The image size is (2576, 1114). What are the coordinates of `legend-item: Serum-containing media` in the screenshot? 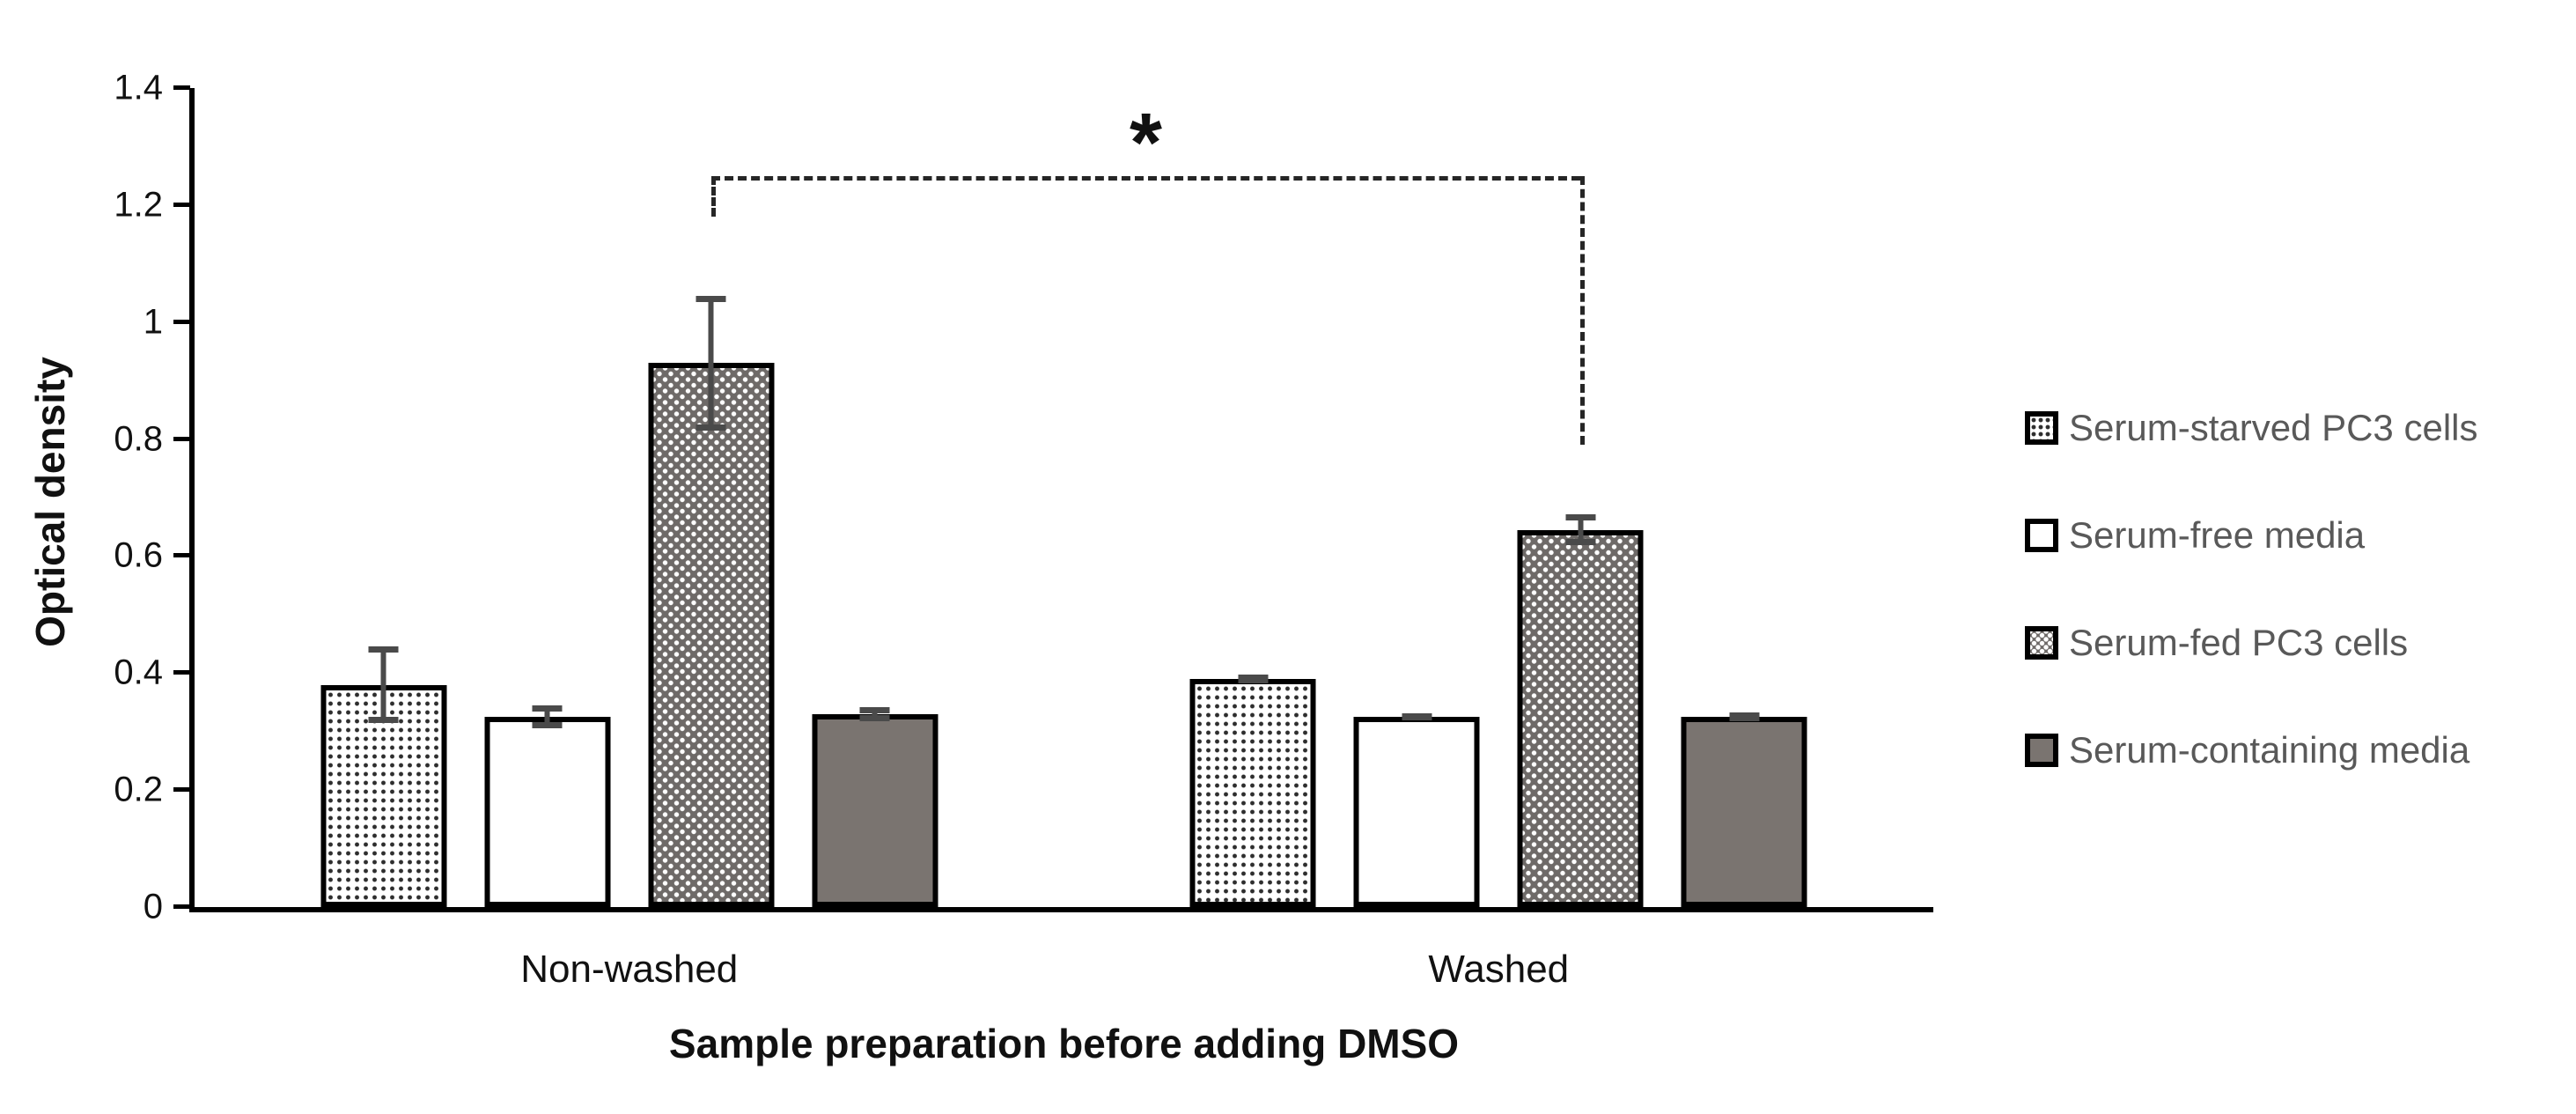 It's located at (2251, 750).